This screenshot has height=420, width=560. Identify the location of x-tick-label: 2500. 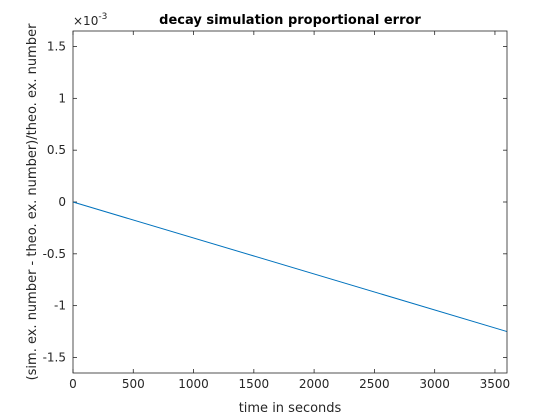
(374, 384).